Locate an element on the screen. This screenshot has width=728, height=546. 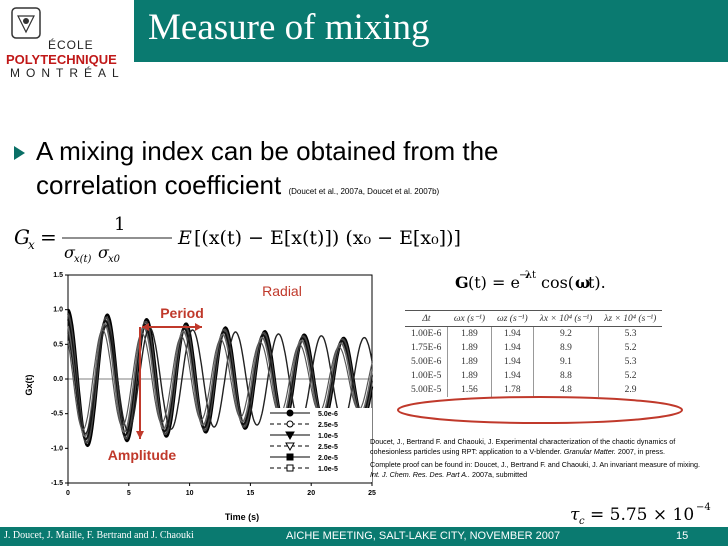
table-cell: 5.00E-5 is located at coordinates (426, 390).